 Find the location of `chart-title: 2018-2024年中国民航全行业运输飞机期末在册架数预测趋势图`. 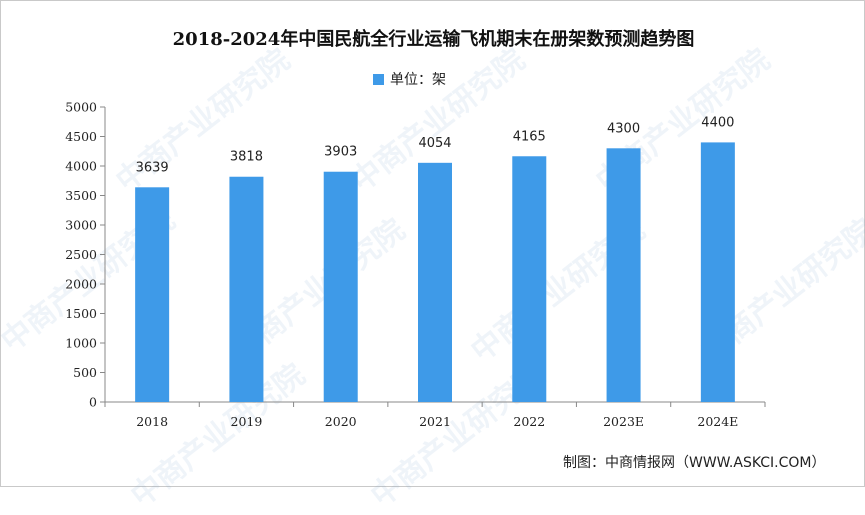

chart-title: 2018-2024年中国民航全行业运输飞机期末在册架数预测趋势图 is located at coordinates (433, 39).